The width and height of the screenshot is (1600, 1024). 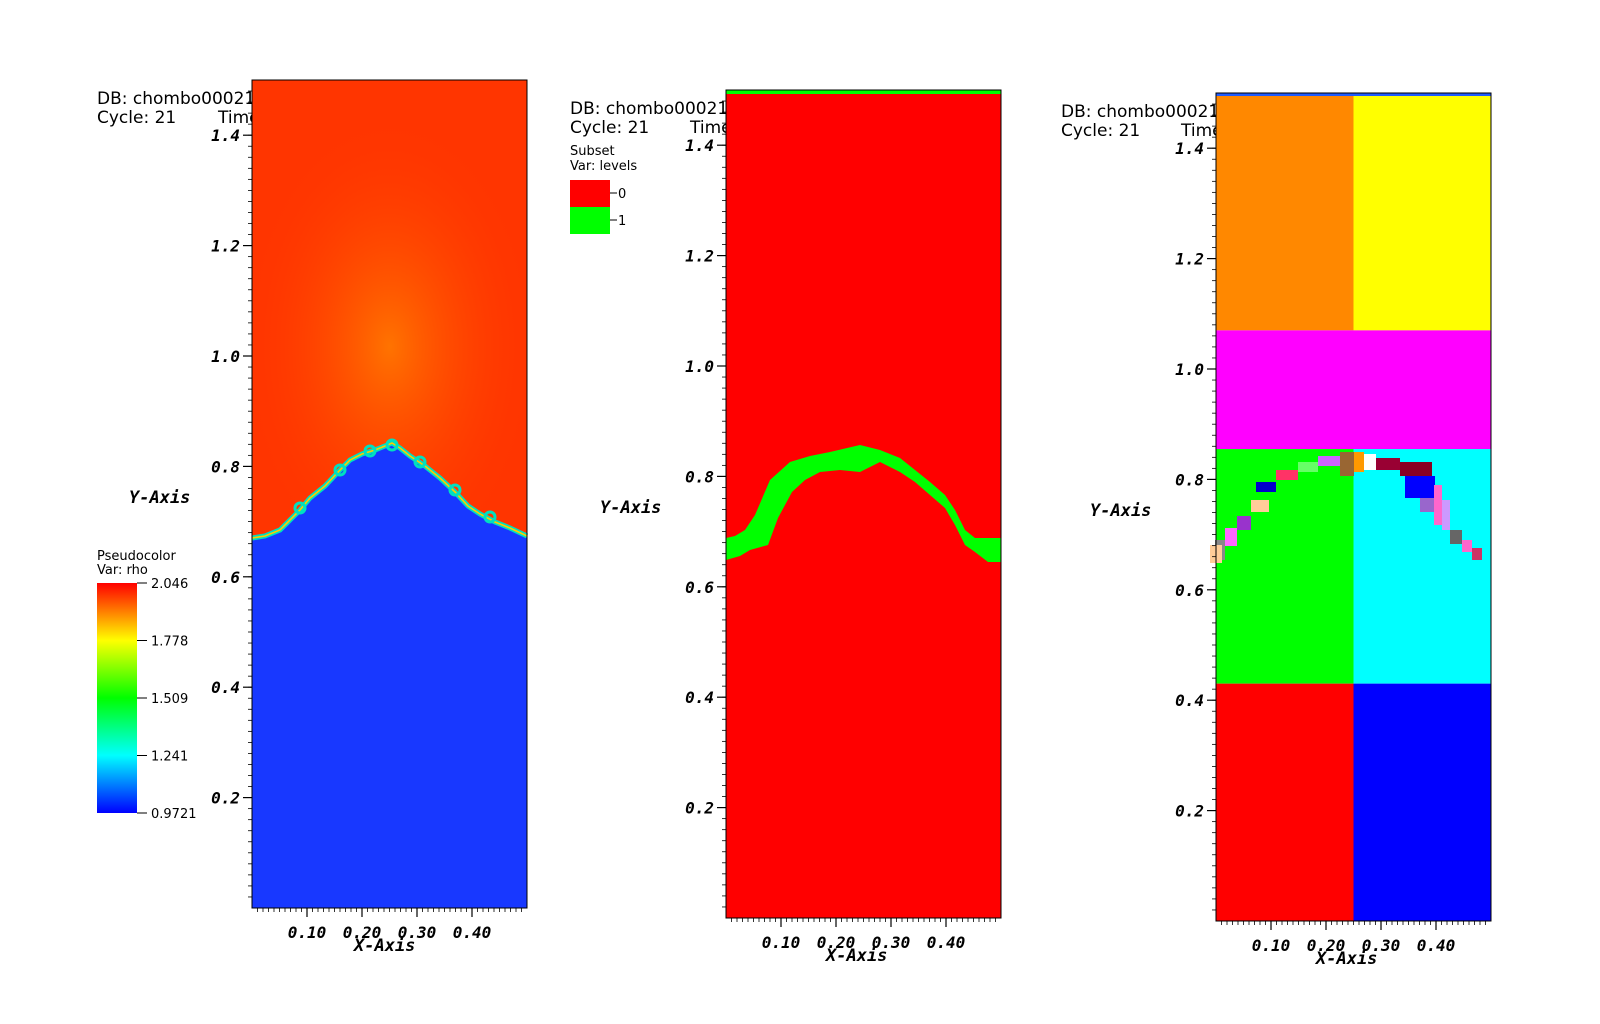 I want to click on patch-blocks, so click(x=1353, y=507).